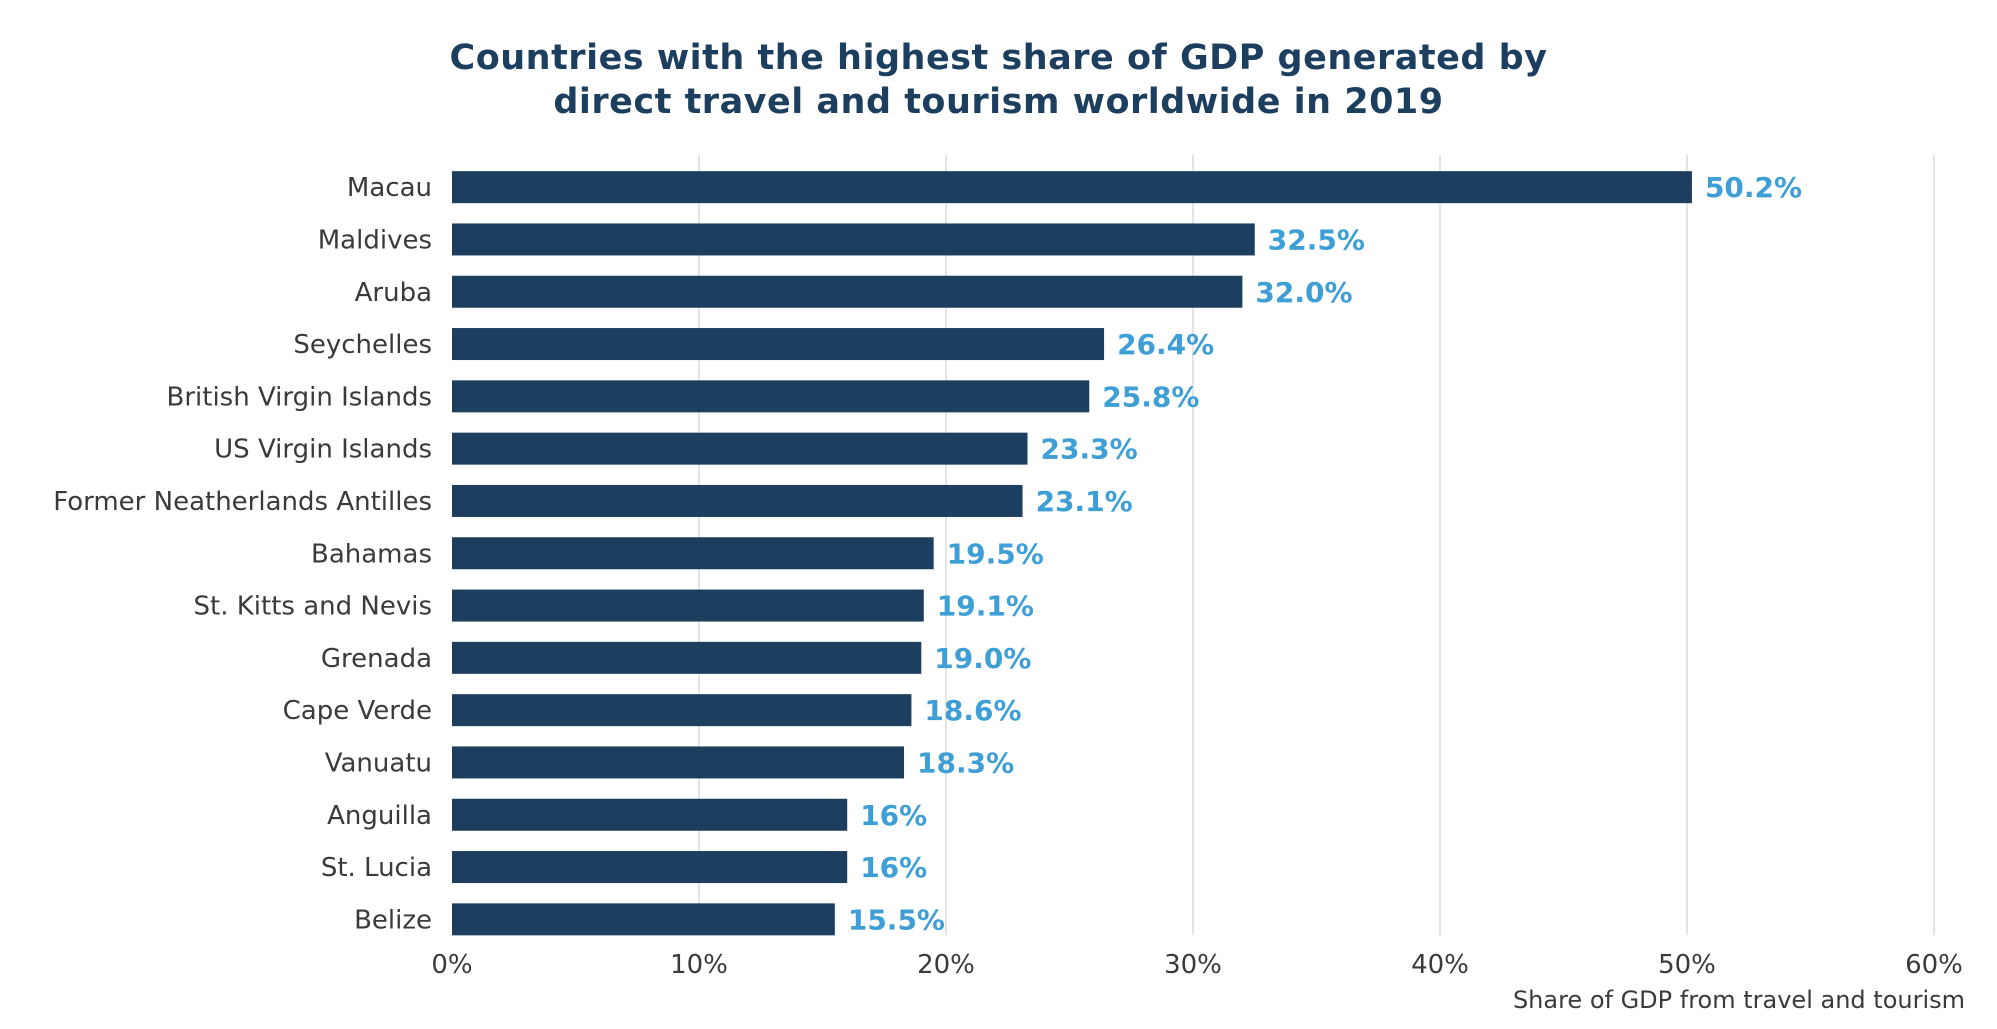 The height and width of the screenshot is (1029, 1997). Describe the element at coordinates (946, 965) in the screenshot. I see `x-tick-label: 20%` at that location.